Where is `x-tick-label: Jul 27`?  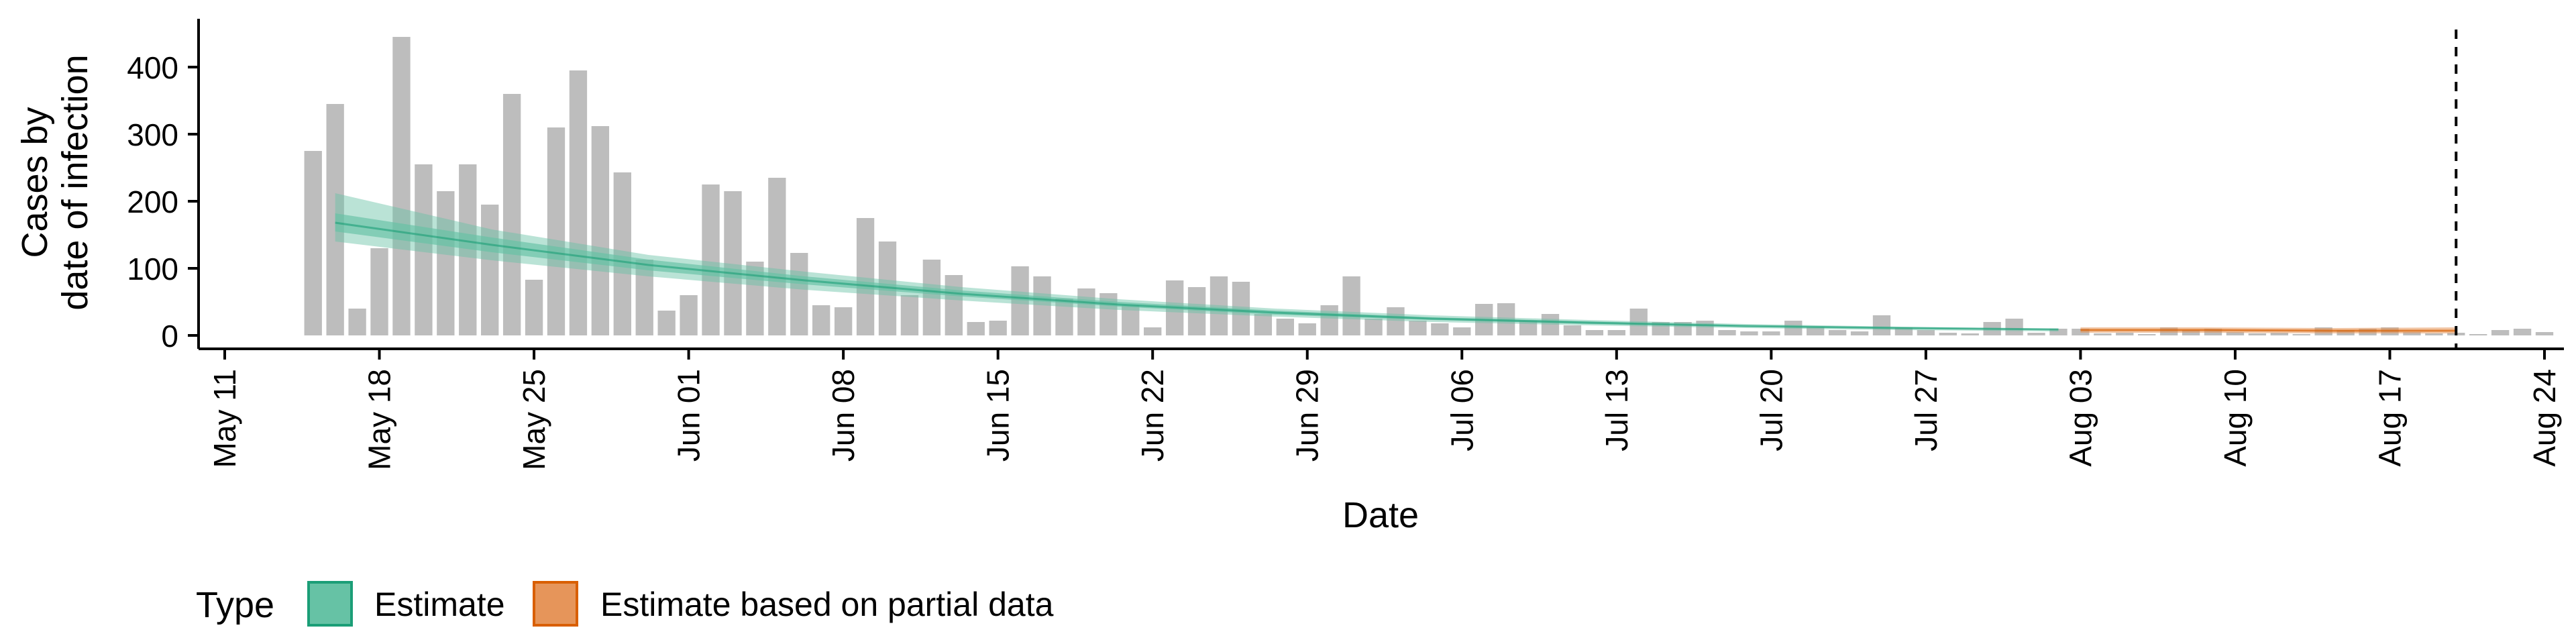 x-tick-label: Jul 27 is located at coordinates (1926, 410).